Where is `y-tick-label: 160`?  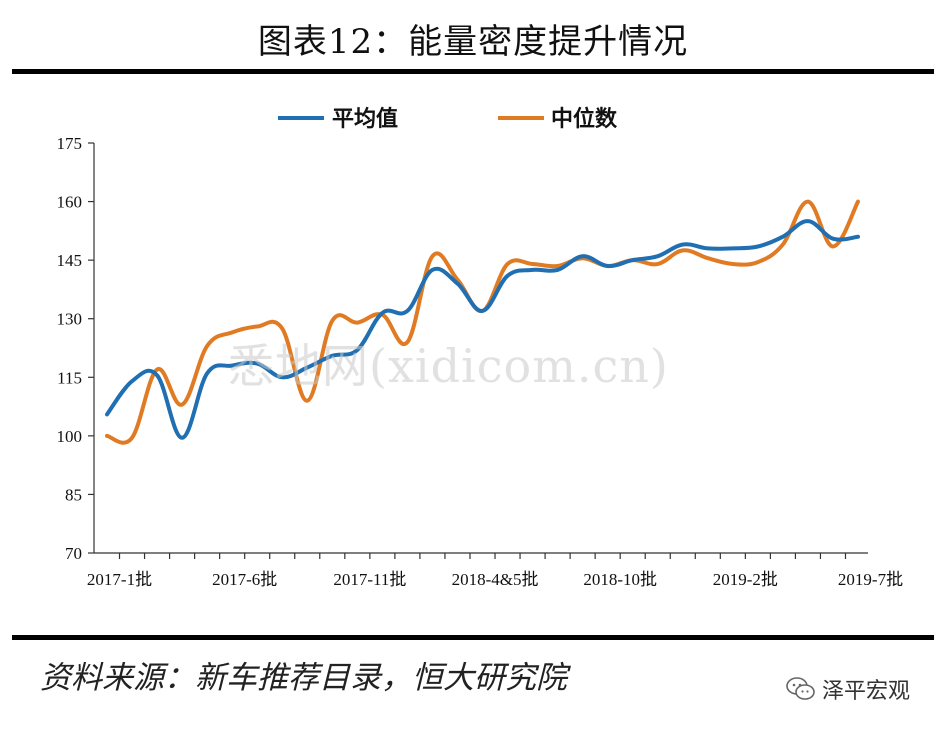
y-tick-label: 160 is located at coordinates (70, 202).